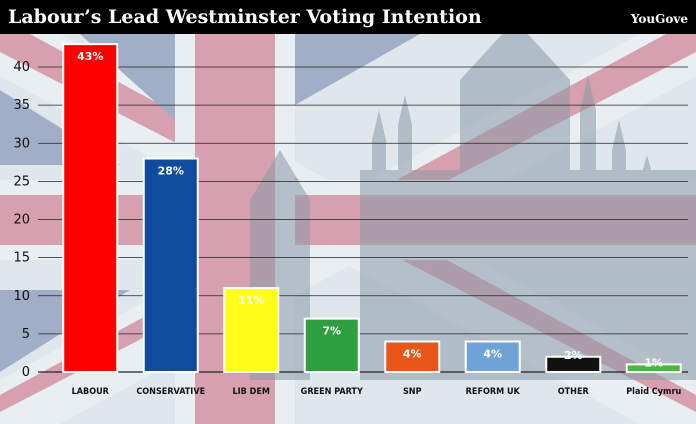 The width and height of the screenshot is (696, 424). I want to click on y-tick-label: 35, so click(21, 105).